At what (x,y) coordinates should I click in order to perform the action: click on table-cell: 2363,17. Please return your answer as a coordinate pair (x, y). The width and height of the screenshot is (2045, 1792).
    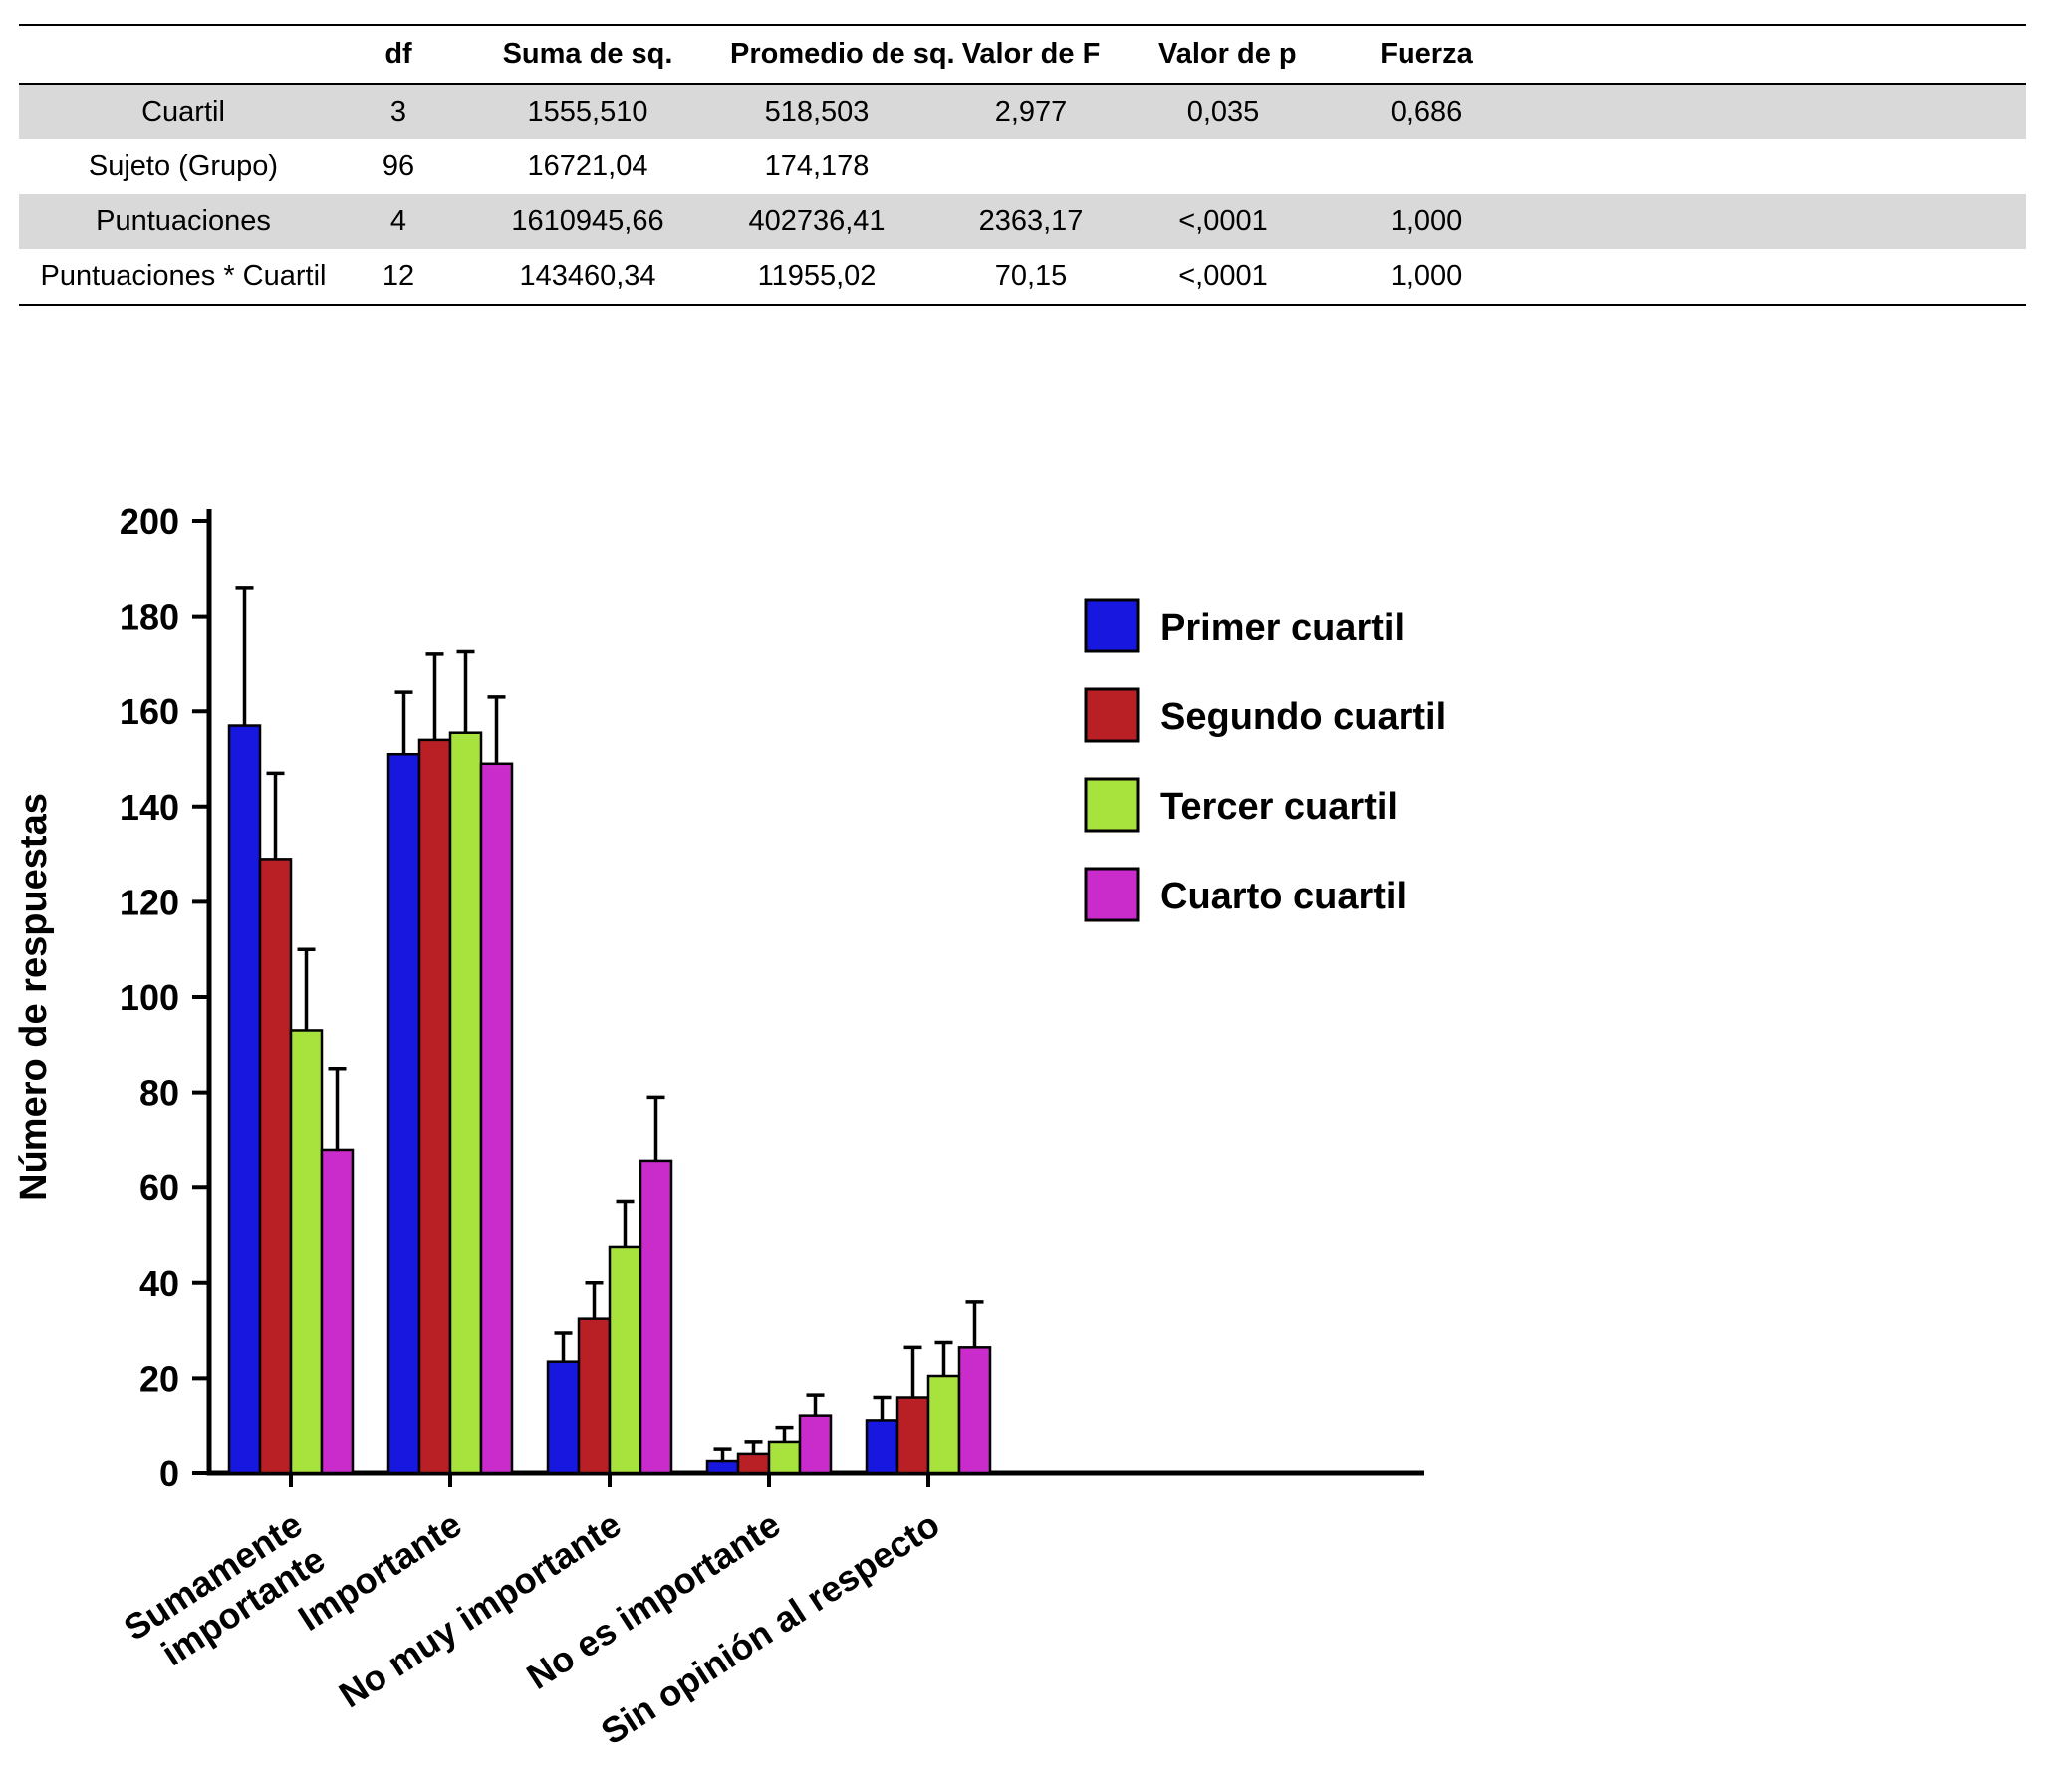
    Looking at the image, I should click on (1031, 221).